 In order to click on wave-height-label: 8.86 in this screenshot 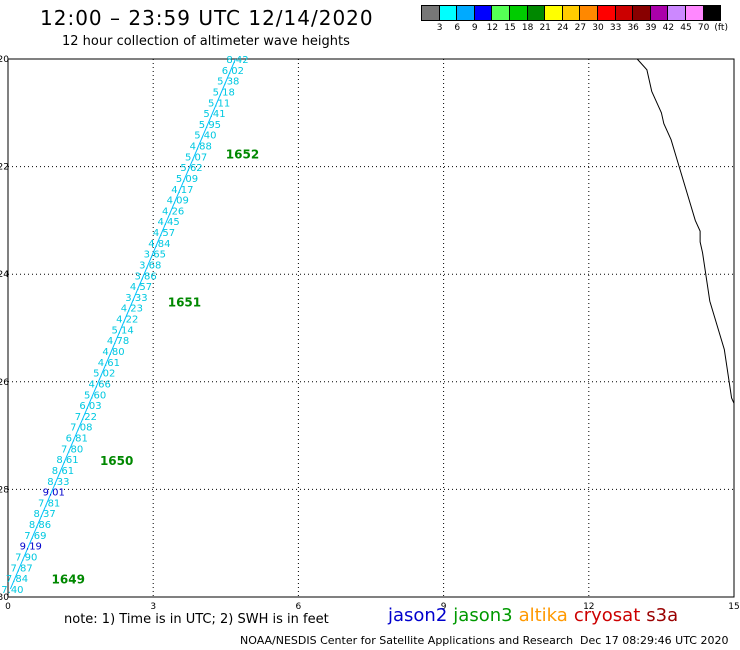, I will do `click(40, 525)`.